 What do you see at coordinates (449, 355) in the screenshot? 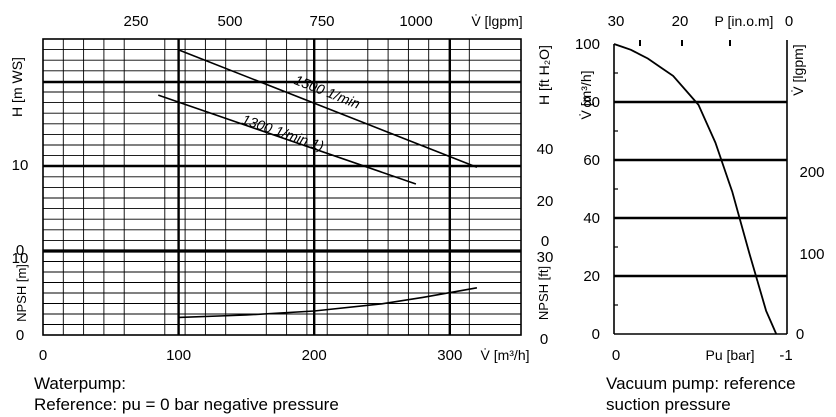
I see `x-tick-label: 300` at bounding box center [449, 355].